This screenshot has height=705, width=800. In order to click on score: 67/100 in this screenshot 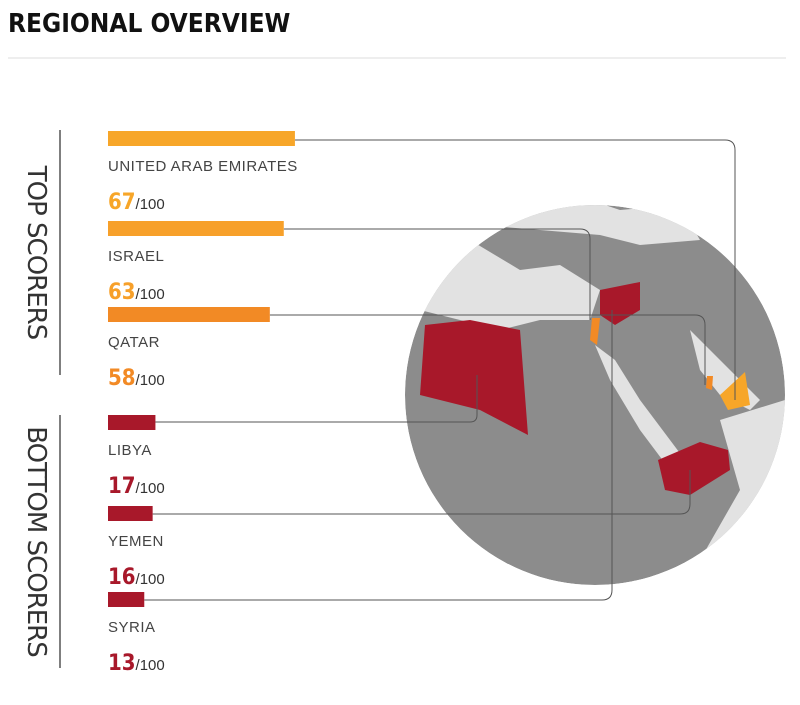, I will do `click(136, 202)`.